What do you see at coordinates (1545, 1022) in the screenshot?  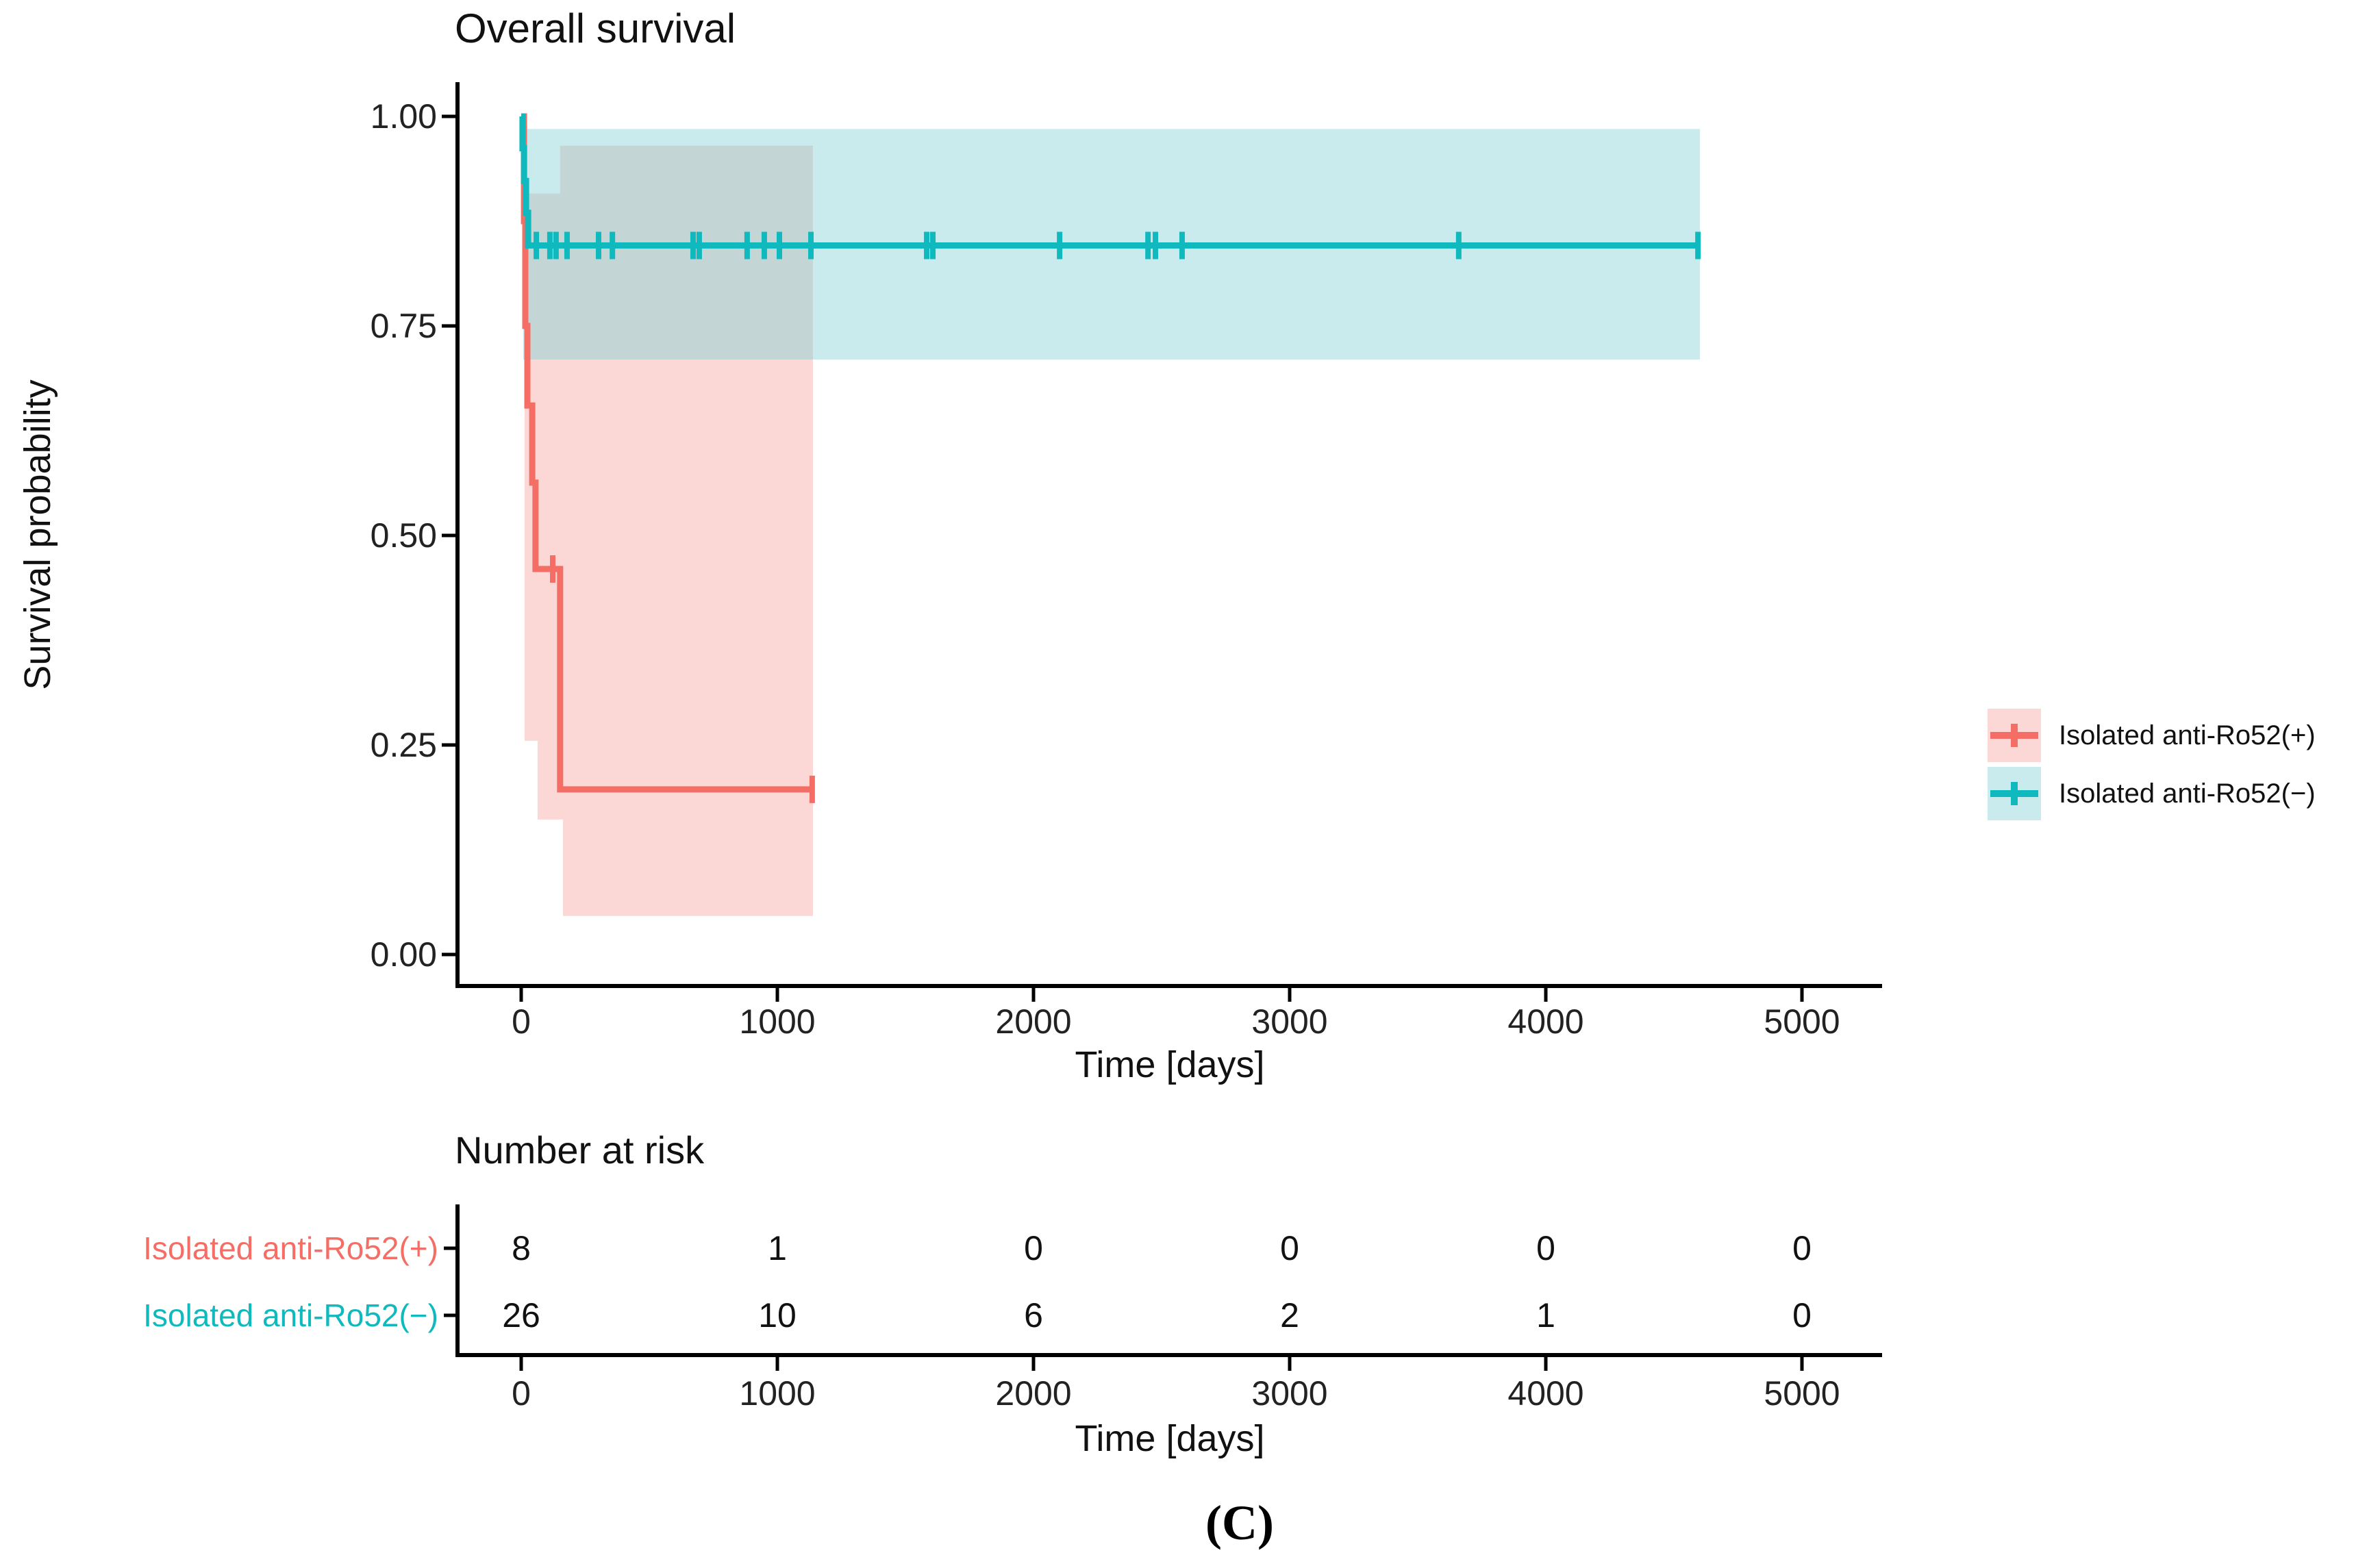 I see `x-tick-label: 4000` at bounding box center [1545, 1022].